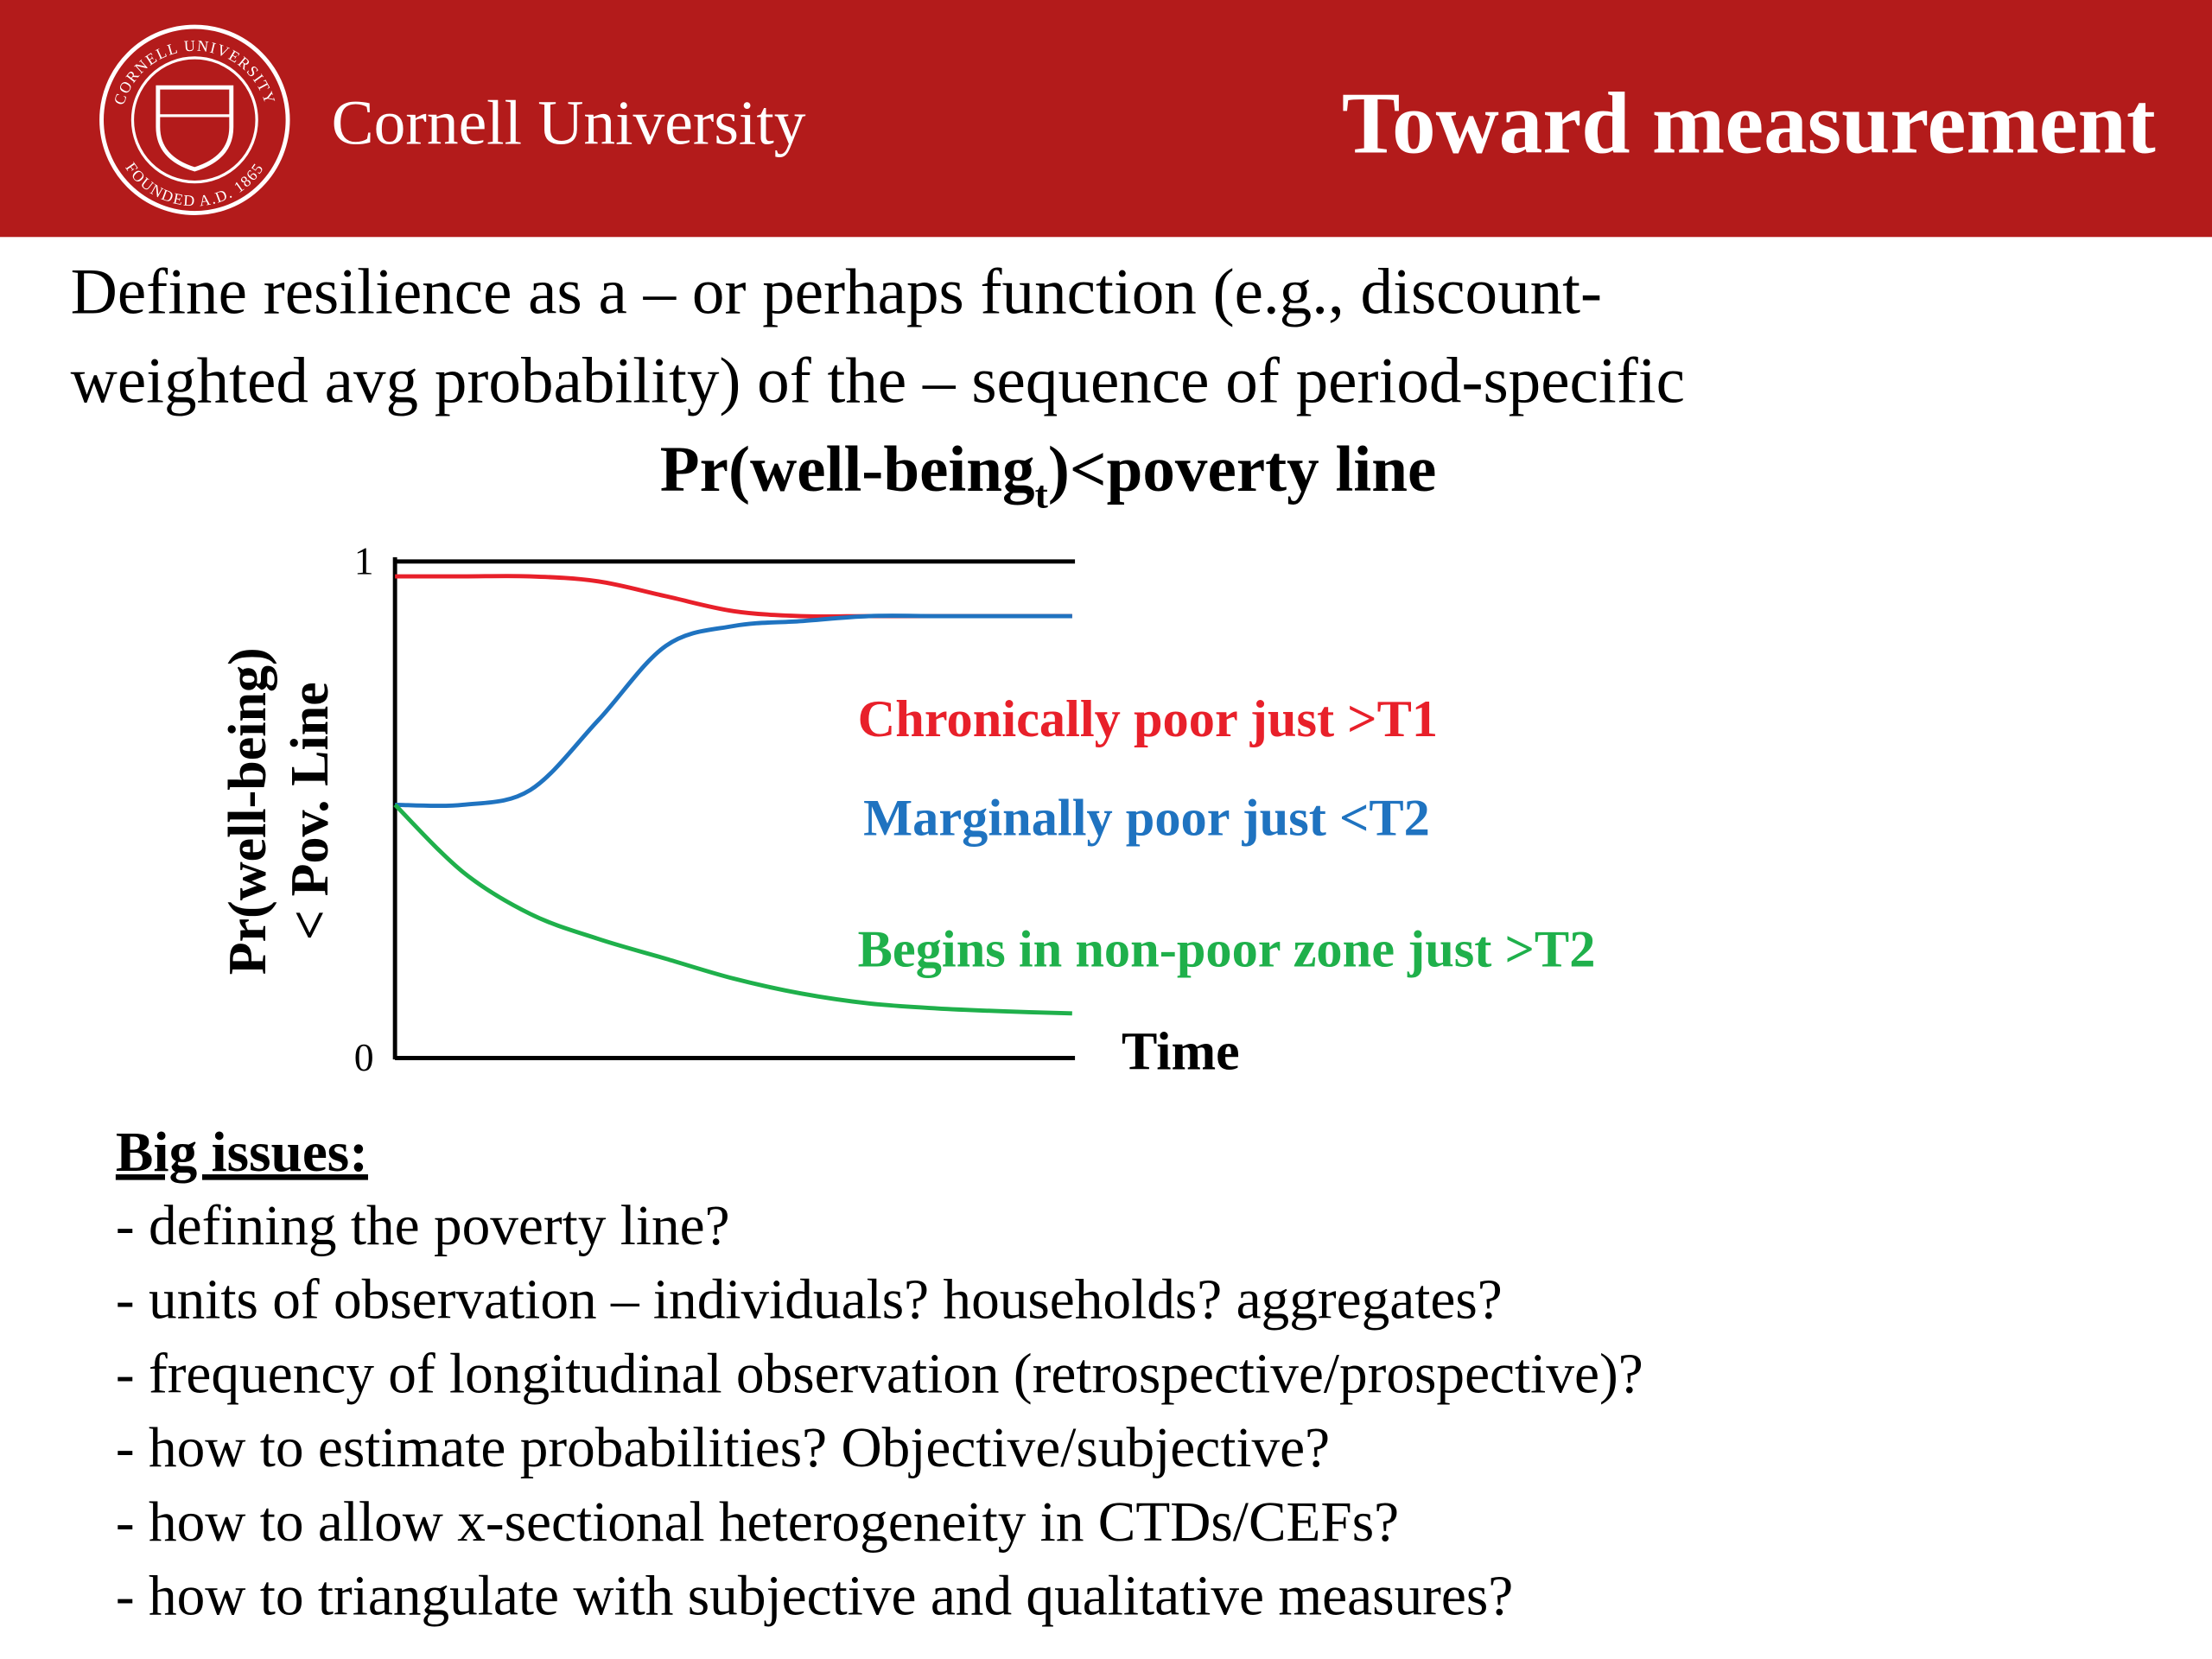  What do you see at coordinates (242, 1153) in the screenshot?
I see `issues-heading: Big issues:` at bounding box center [242, 1153].